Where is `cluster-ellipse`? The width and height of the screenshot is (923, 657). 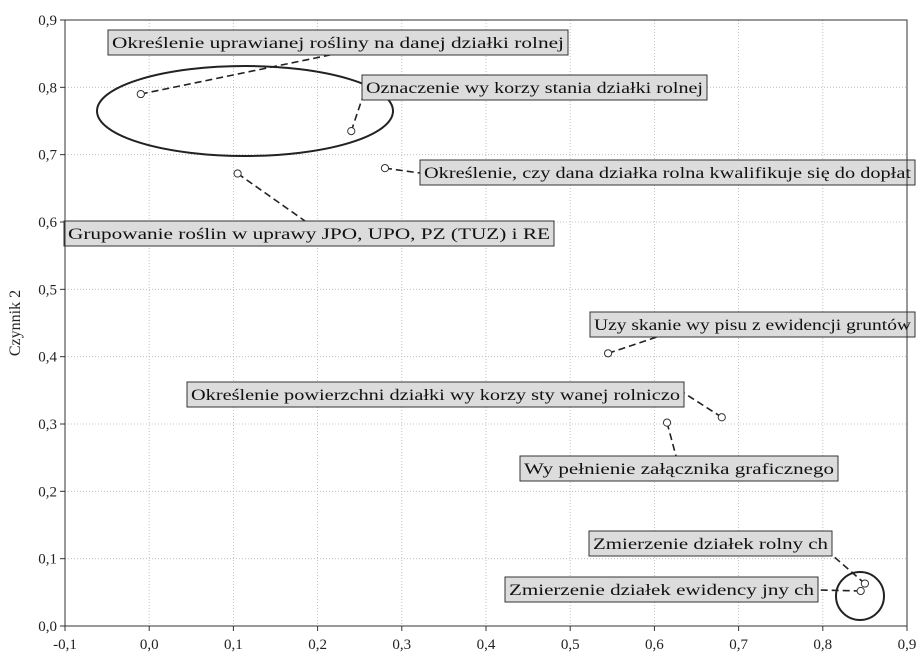
cluster-ellipse is located at coordinates (245, 111).